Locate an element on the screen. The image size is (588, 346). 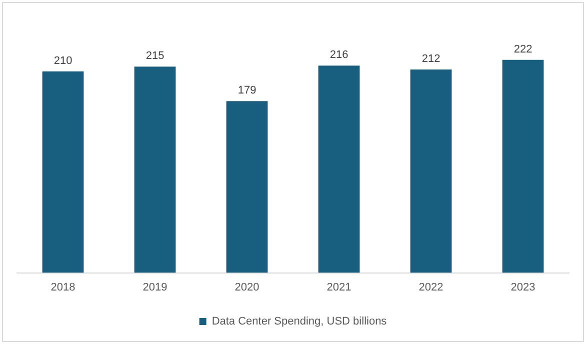
data-label: 210 is located at coordinates (63, 60).